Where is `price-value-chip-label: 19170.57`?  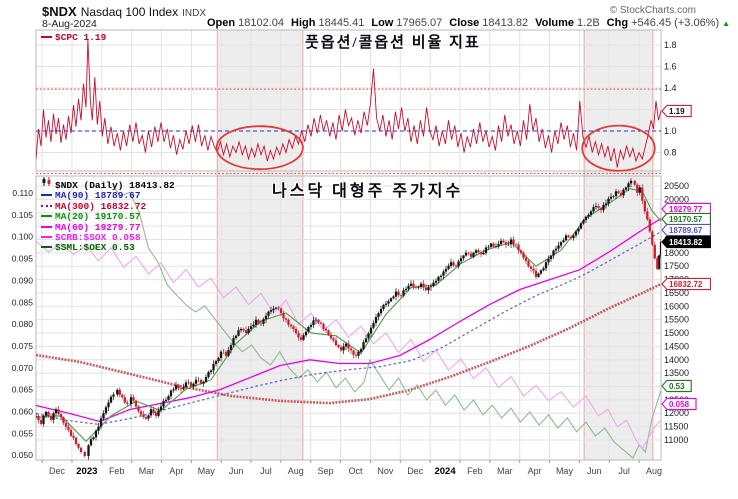 price-value-chip-label: 19170.57 is located at coordinates (686, 219).